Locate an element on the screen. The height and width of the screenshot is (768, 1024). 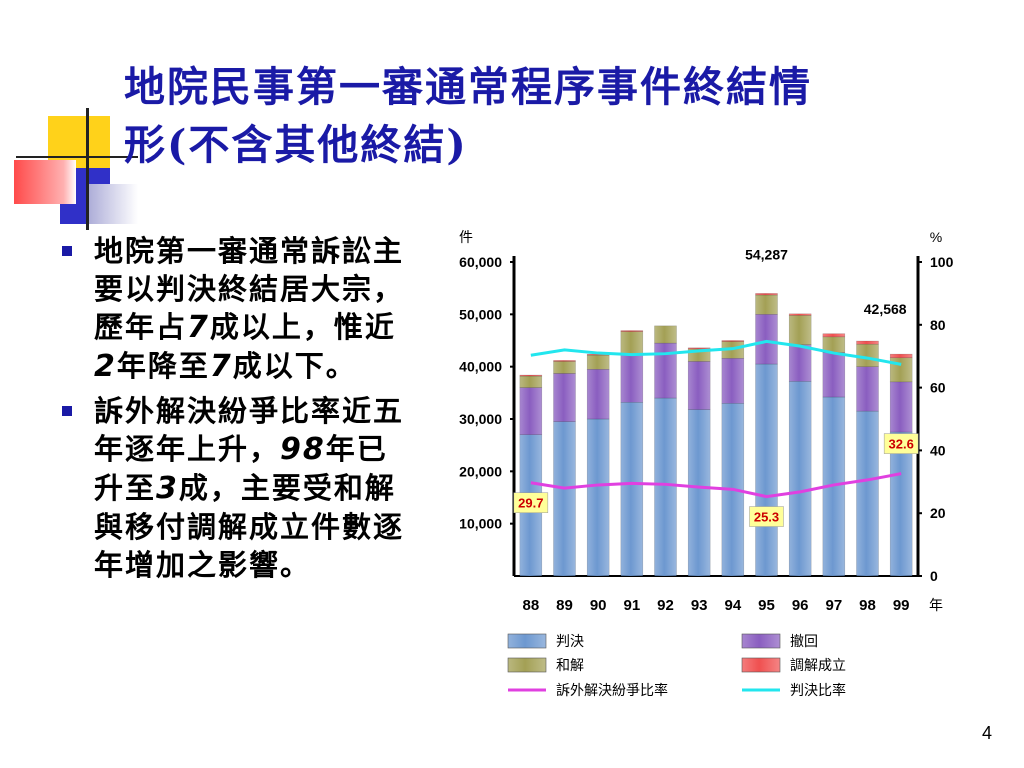
bullet-number: 2 is located at coordinates (105, 366).